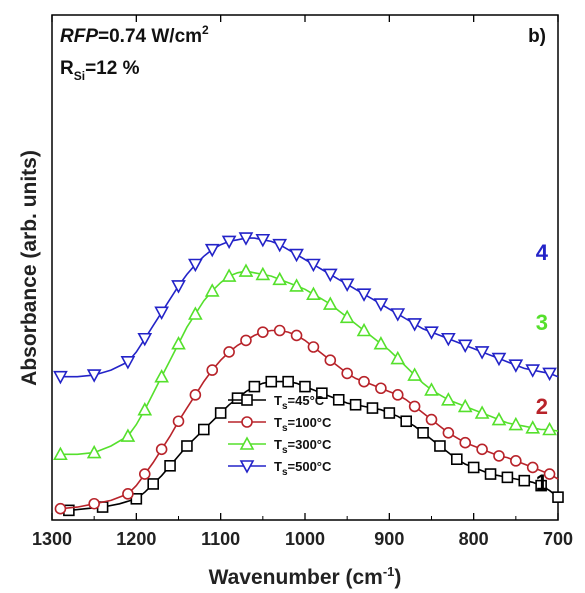 This screenshot has width=585, height=593. I want to click on annotation-rsi-label: R, so click(67, 68).